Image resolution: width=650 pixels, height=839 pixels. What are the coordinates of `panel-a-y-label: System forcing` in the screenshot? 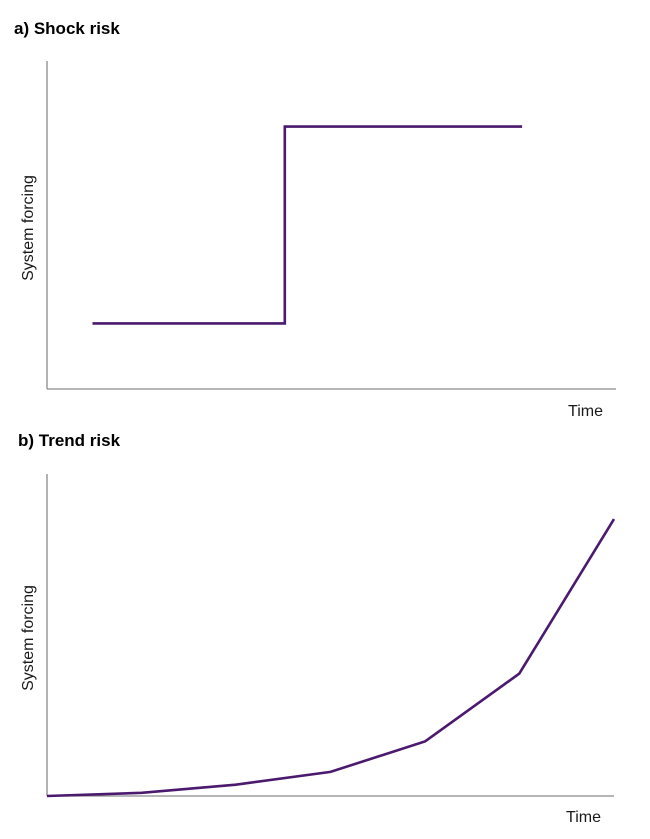 It's located at (28, 228).